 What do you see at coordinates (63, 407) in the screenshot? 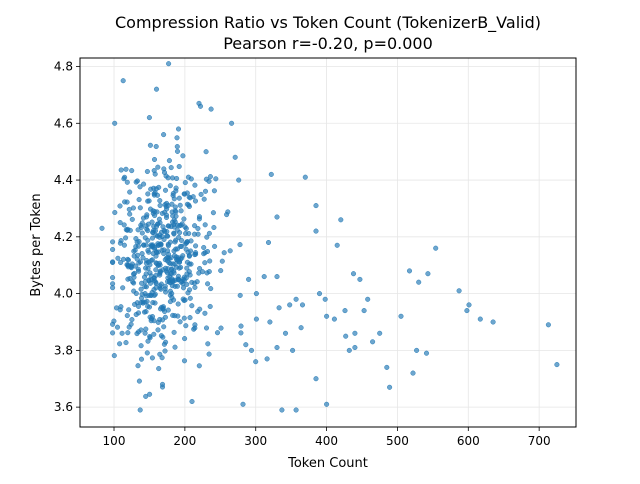
I see `y-tick-label: 3.6` at bounding box center [63, 407].